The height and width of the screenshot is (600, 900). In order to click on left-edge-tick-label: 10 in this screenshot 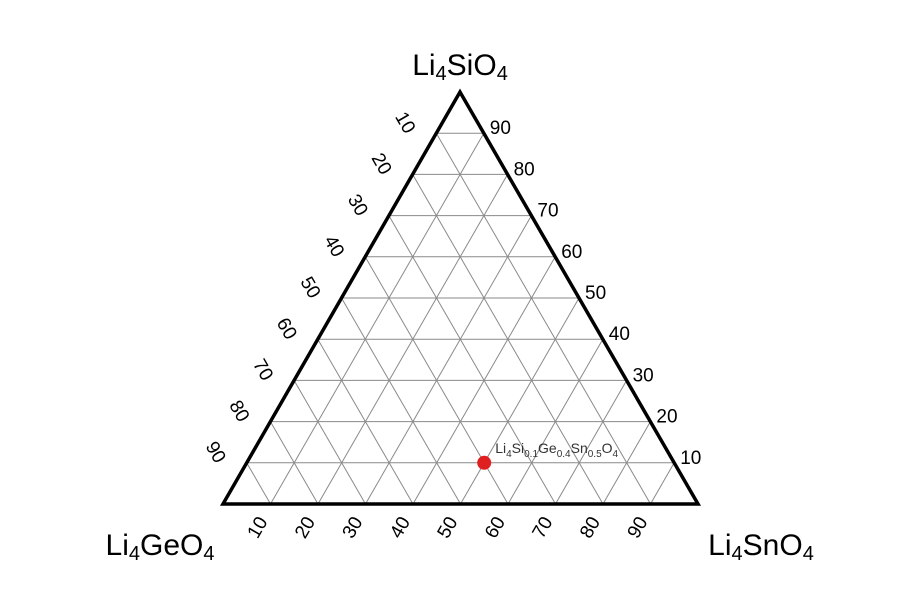, I will do `click(404, 123)`.